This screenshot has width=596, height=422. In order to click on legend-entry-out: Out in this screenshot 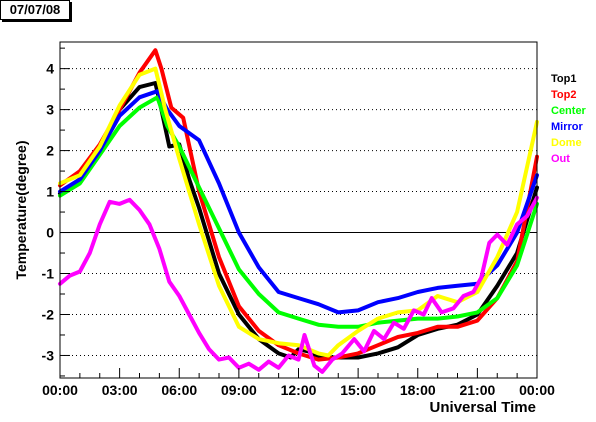, I will do `click(560, 159)`.